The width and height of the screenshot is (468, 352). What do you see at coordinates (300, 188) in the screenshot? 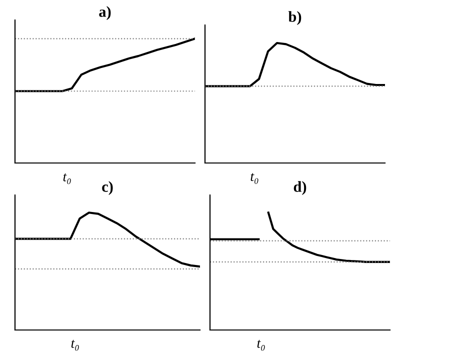
I see `chart-title: d)` at bounding box center [300, 188].